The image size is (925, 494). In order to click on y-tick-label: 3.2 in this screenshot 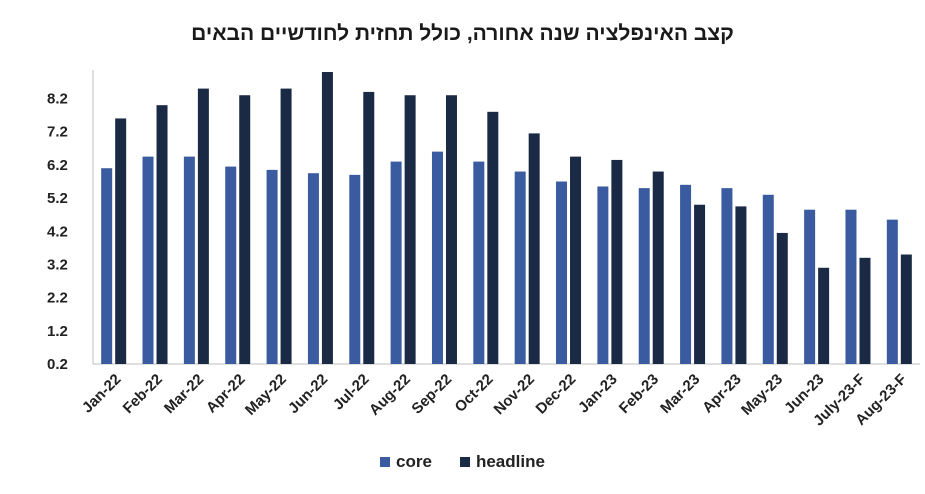, I will do `click(57, 264)`.